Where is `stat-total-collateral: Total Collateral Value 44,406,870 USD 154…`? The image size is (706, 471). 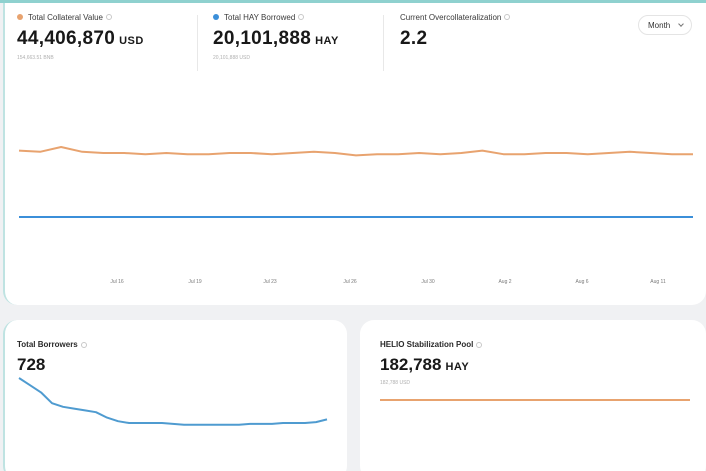
stat-total-collateral: Total Collateral Value 44,406,870 USD 154… is located at coordinates (80, 36).